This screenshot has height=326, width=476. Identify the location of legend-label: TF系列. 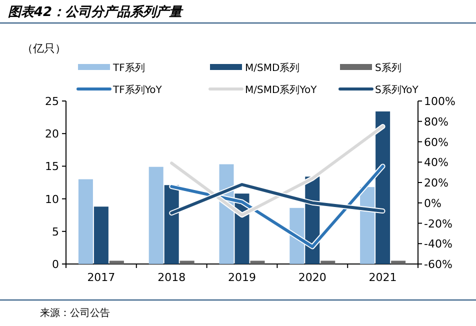
(128, 68).